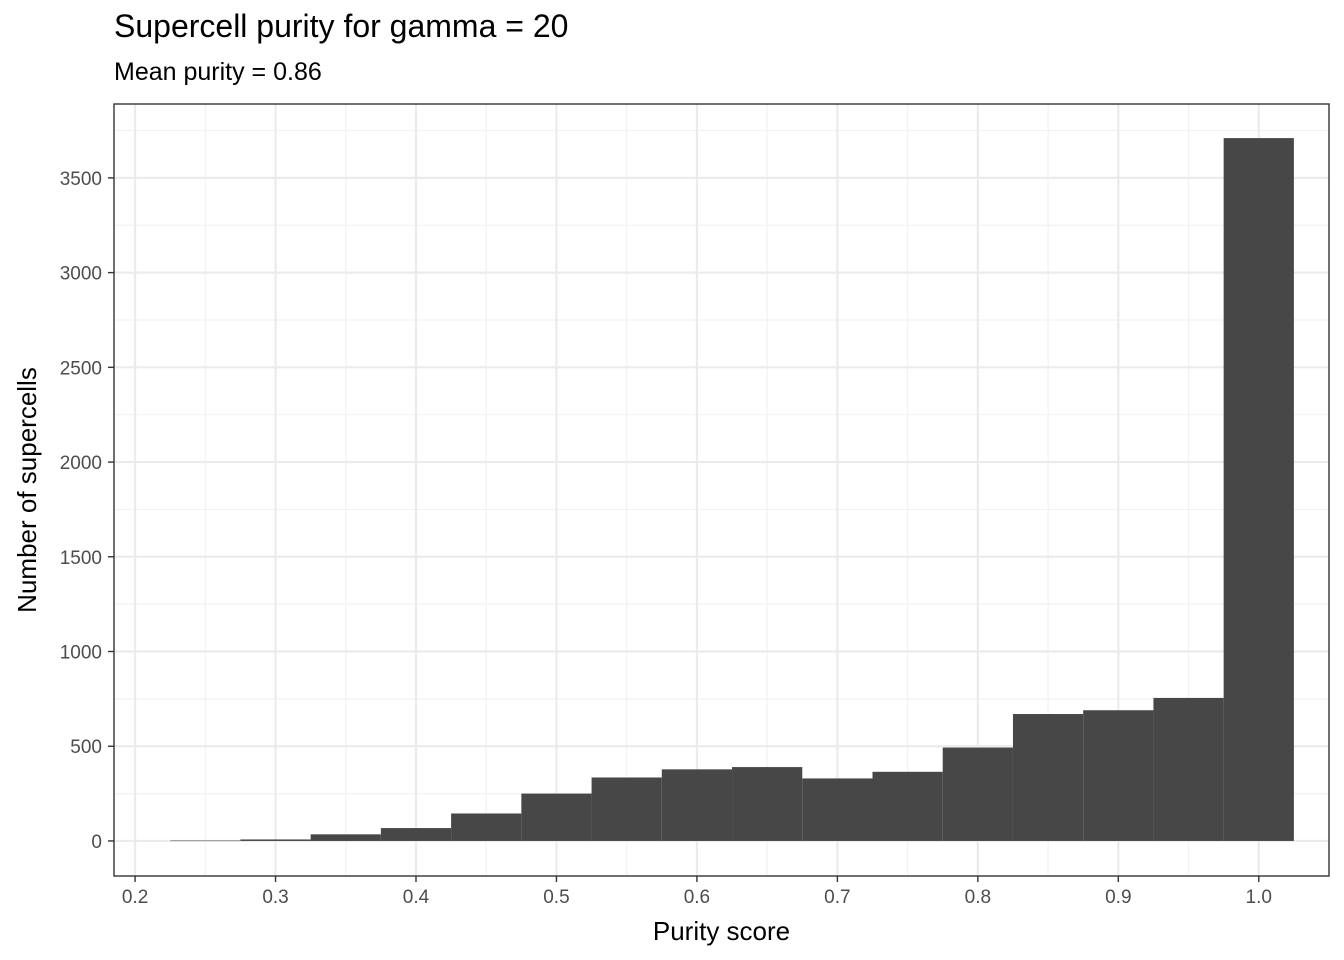  Describe the element at coordinates (416, 897) in the screenshot. I see `x-tick-label: 0.4` at that location.